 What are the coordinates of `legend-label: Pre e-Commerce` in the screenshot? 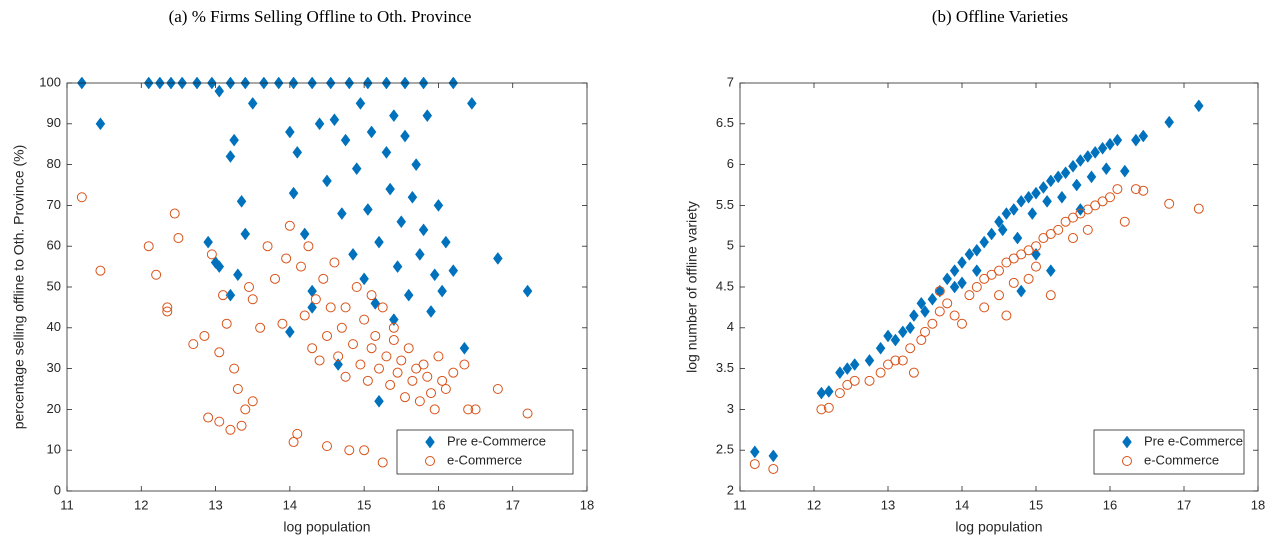 It's located at (1193, 440).